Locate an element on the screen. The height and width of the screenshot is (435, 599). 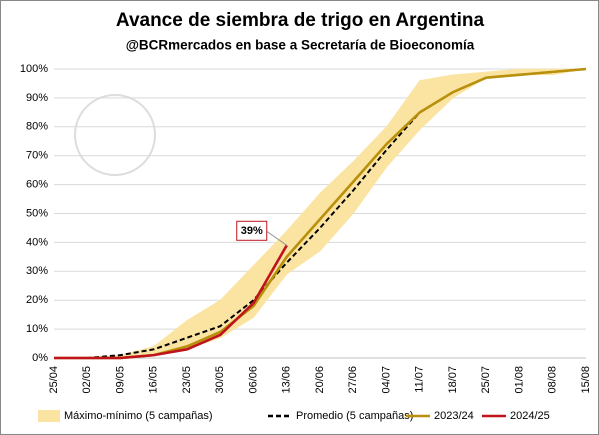
watermark is located at coordinates (115, 135).